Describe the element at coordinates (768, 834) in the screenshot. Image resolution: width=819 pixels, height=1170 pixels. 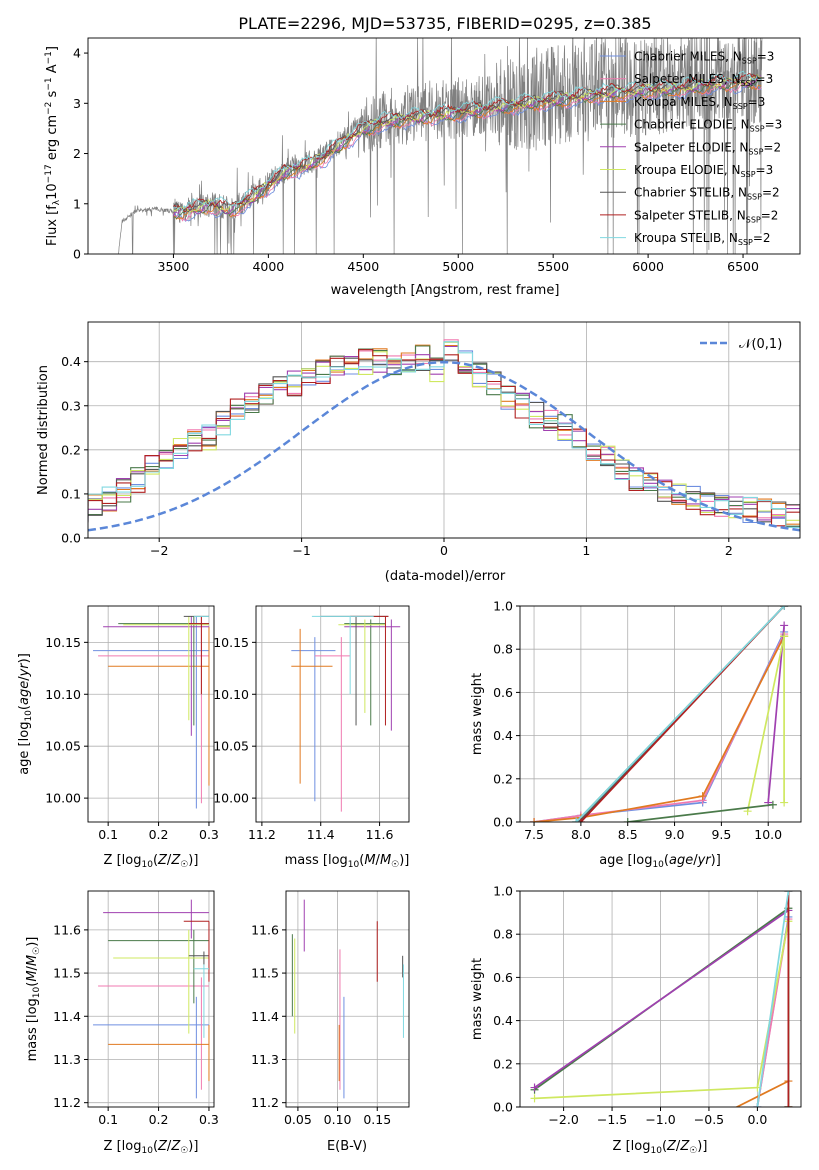
I see `x-tick-label: 10.0` at that location.